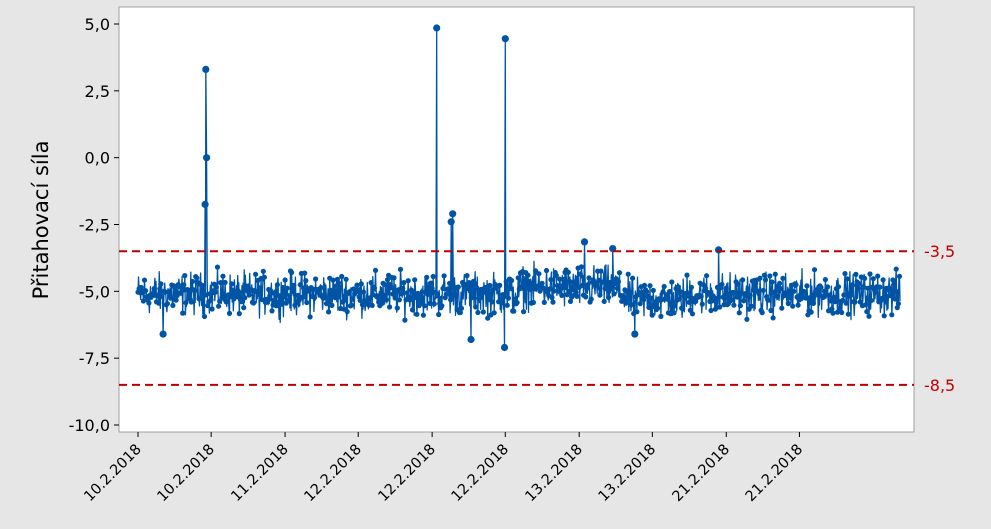 Image resolution: width=991 pixels, height=529 pixels. Describe the element at coordinates (554, 473) in the screenshot. I see `x-tick-label: 13.2.2018` at that location.